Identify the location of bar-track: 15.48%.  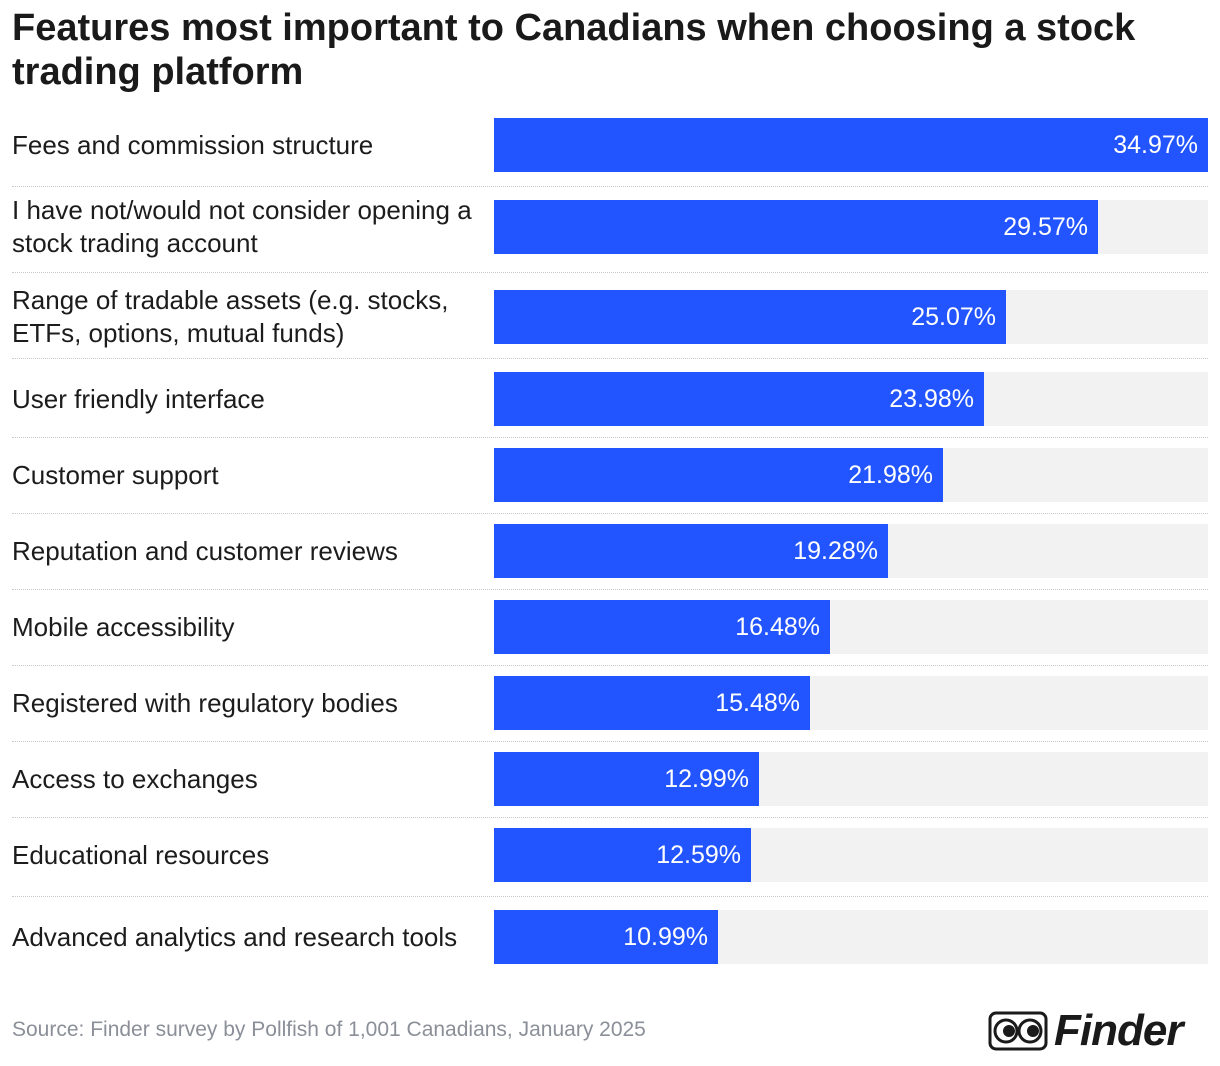
(851, 703).